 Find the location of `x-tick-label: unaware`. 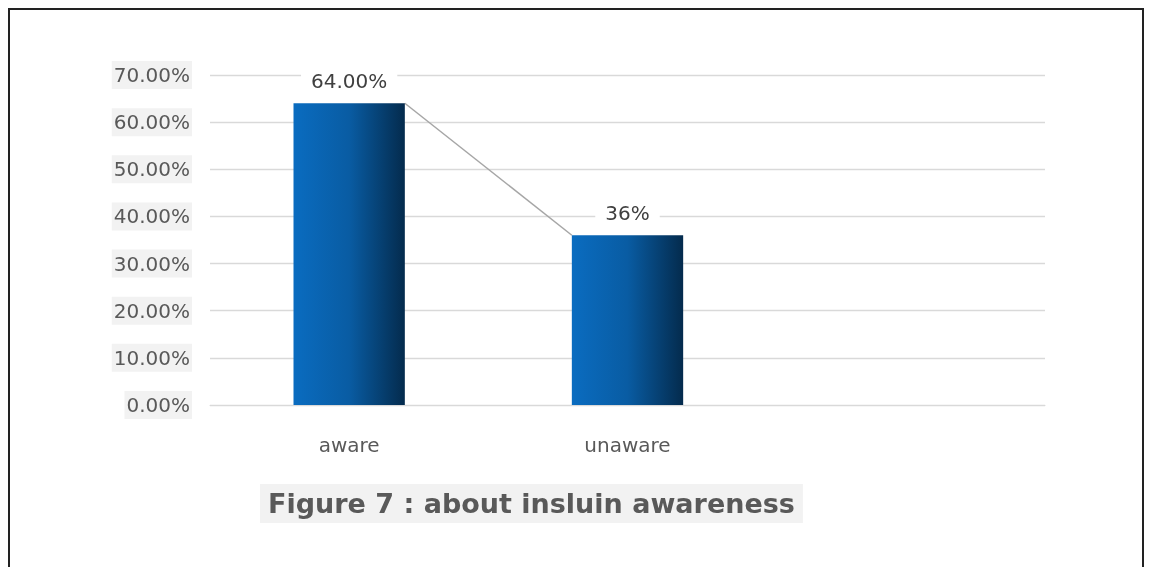

x-tick-label: unaware is located at coordinates (627, 445).